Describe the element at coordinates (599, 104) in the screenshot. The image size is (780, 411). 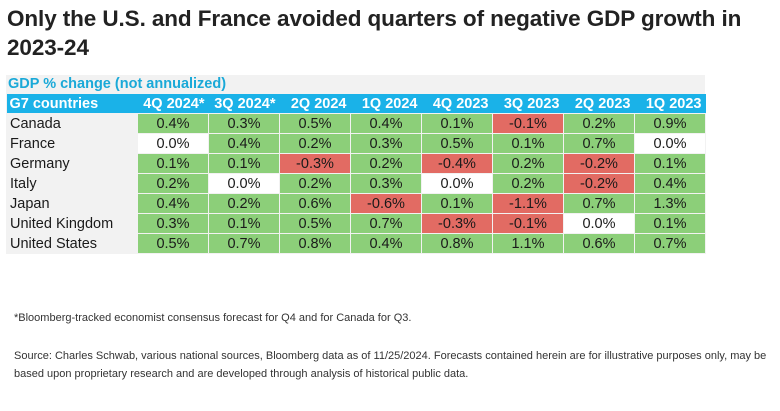
I see `column-header: 2Q 2023` at that location.